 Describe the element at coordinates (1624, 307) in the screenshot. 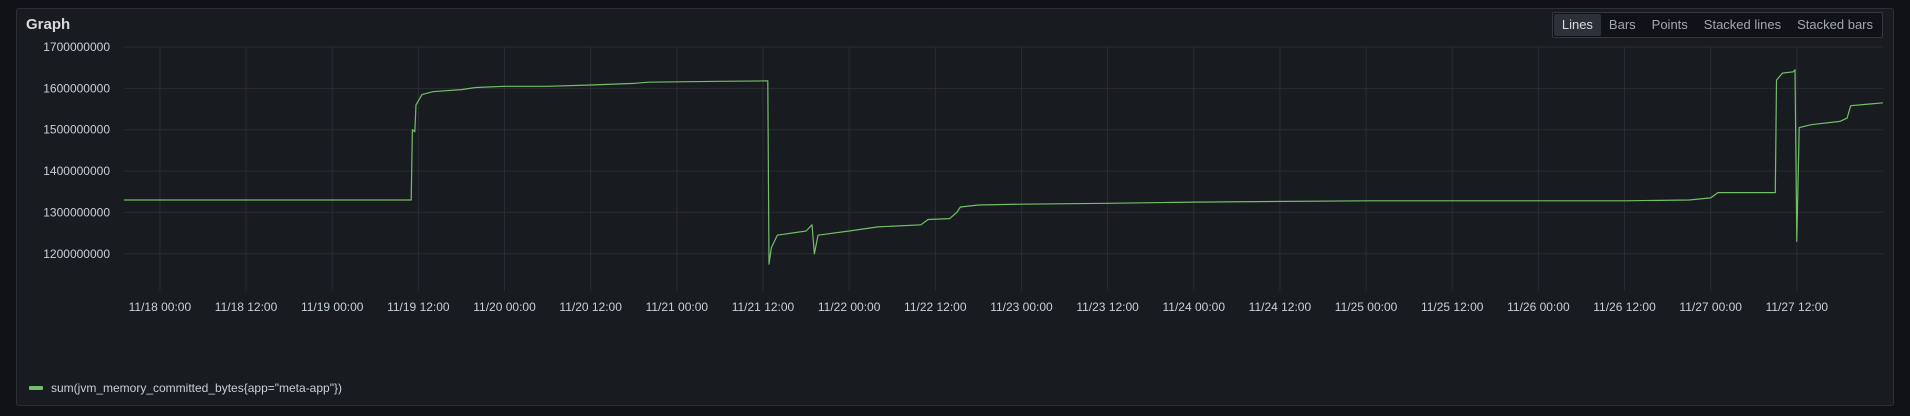

I see `x-tick-label: 11/26 12:00` at that location.